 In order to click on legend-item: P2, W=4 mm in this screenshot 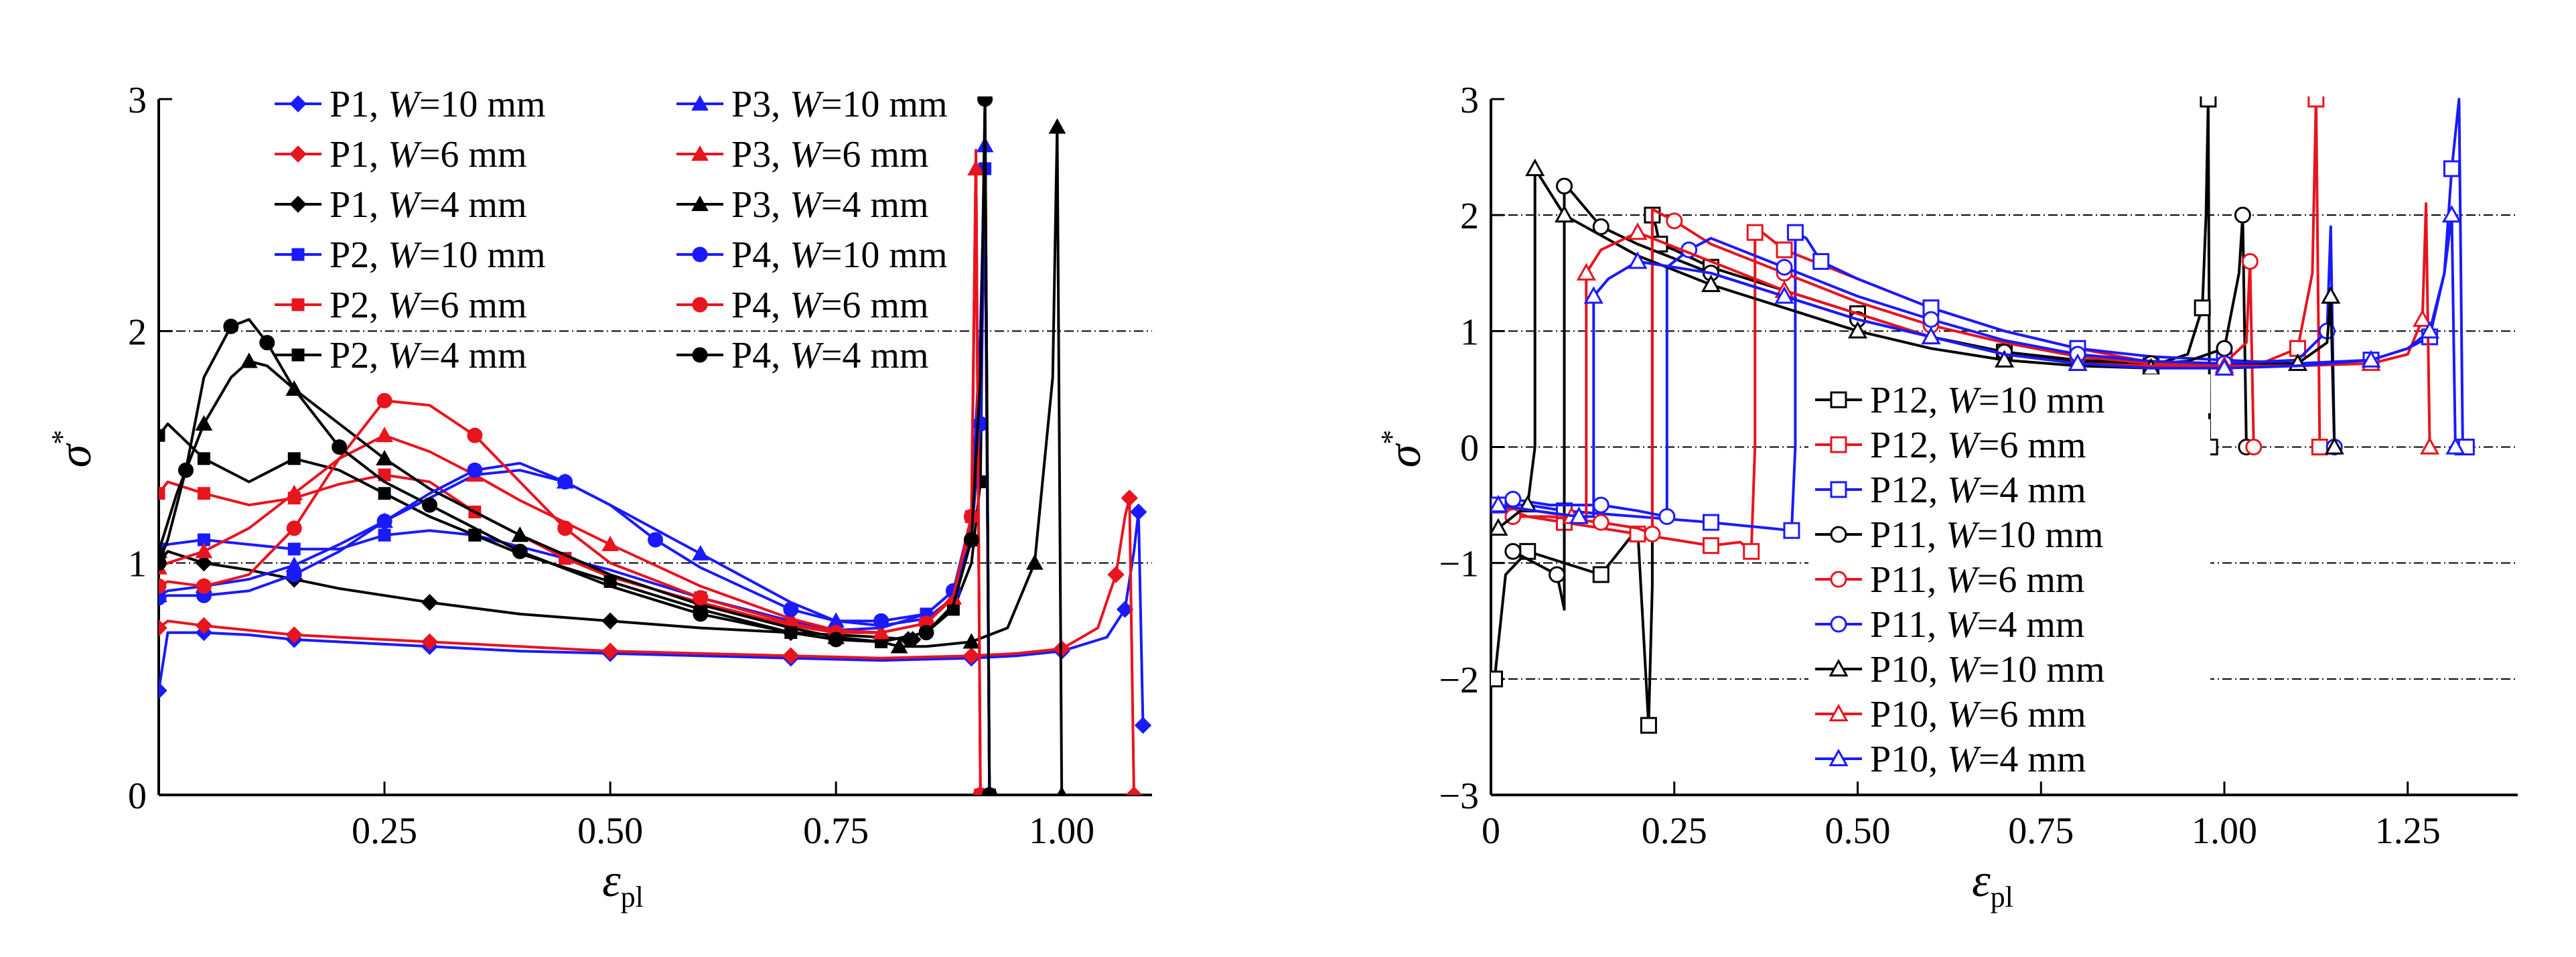, I will do `click(401, 355)`.